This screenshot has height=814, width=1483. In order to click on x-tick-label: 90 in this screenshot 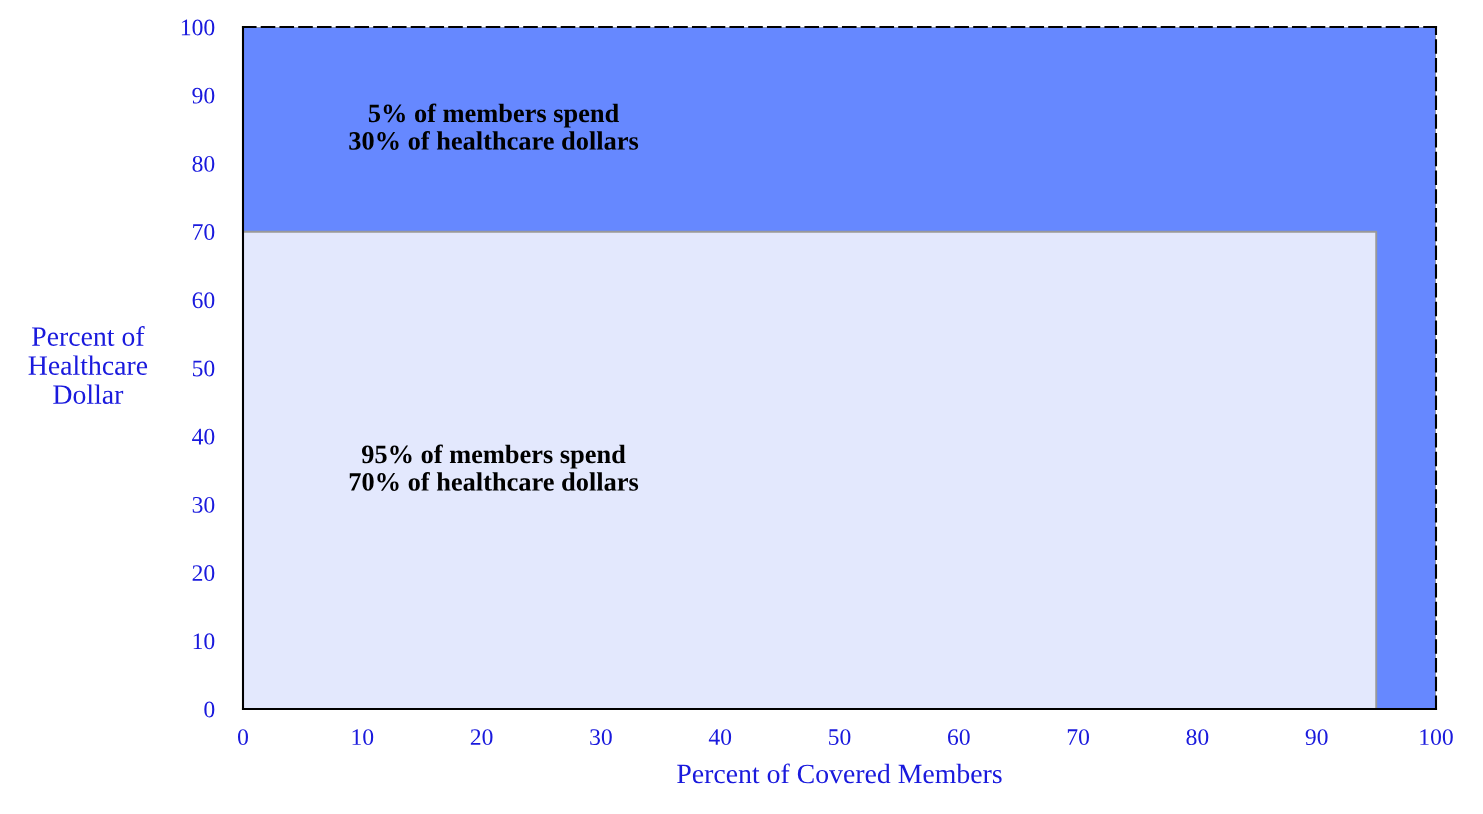, I will do `click(1316, 737)`.